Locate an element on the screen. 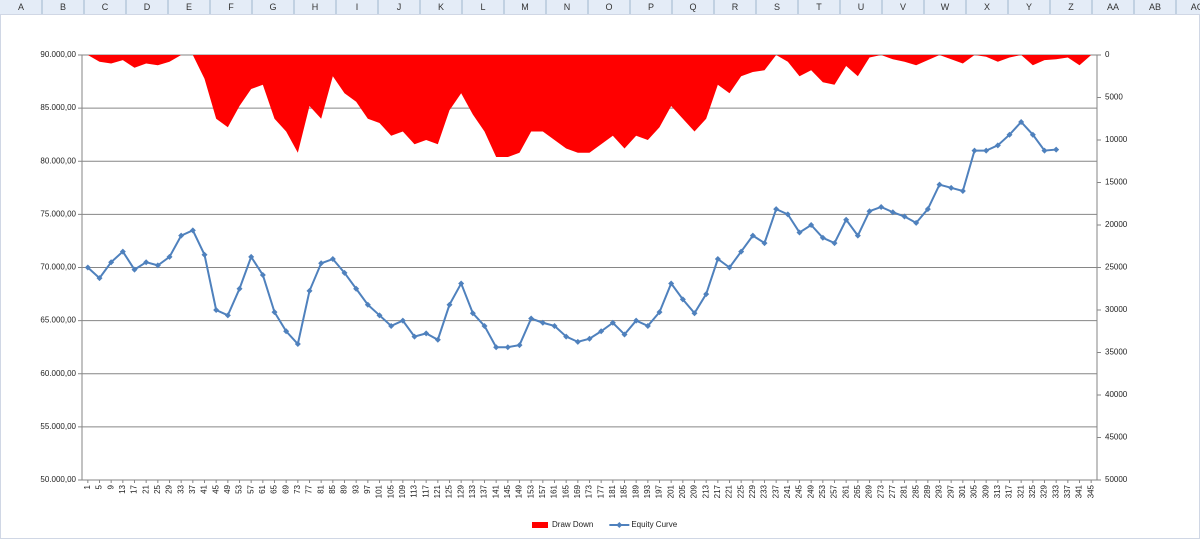  x-tick-label: 149 is located at coordinates (519, 491).